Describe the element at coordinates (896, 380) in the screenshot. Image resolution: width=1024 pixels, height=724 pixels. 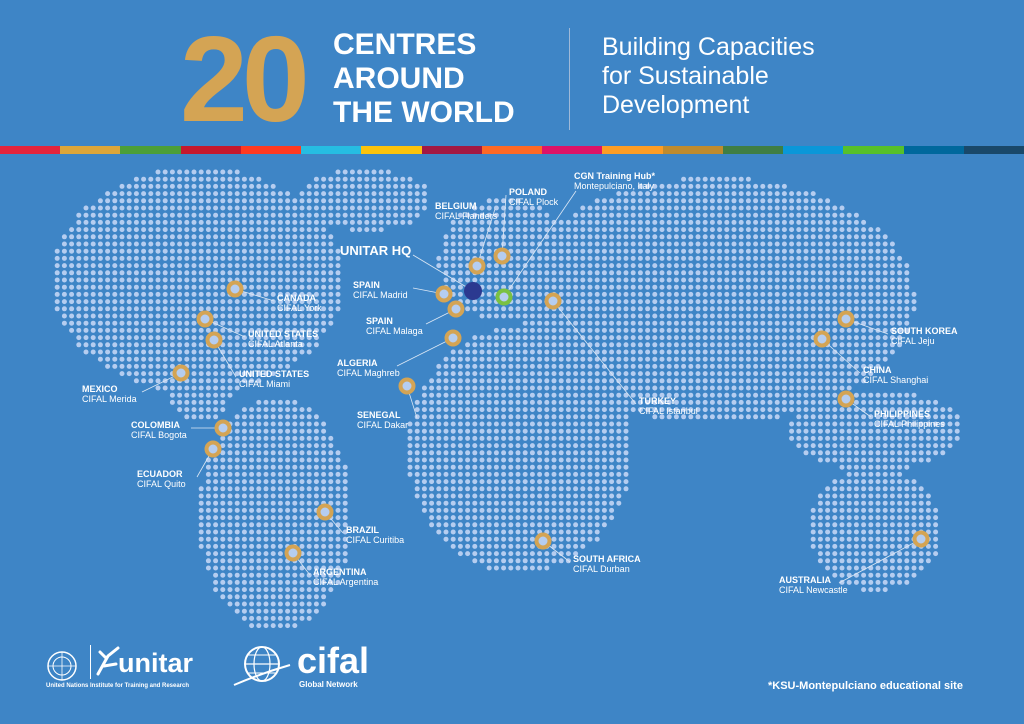
I see `centre-name: CIFAL Shanghai` at that location.